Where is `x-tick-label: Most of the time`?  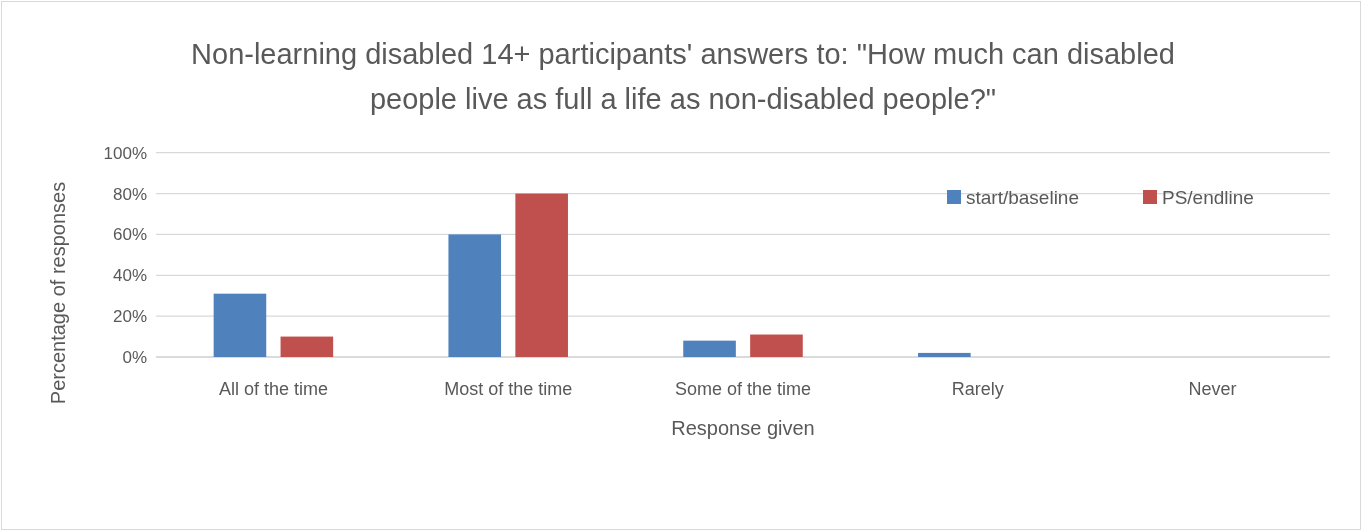
x-tick-label: Most of the time is located at coordinates (508, 389).